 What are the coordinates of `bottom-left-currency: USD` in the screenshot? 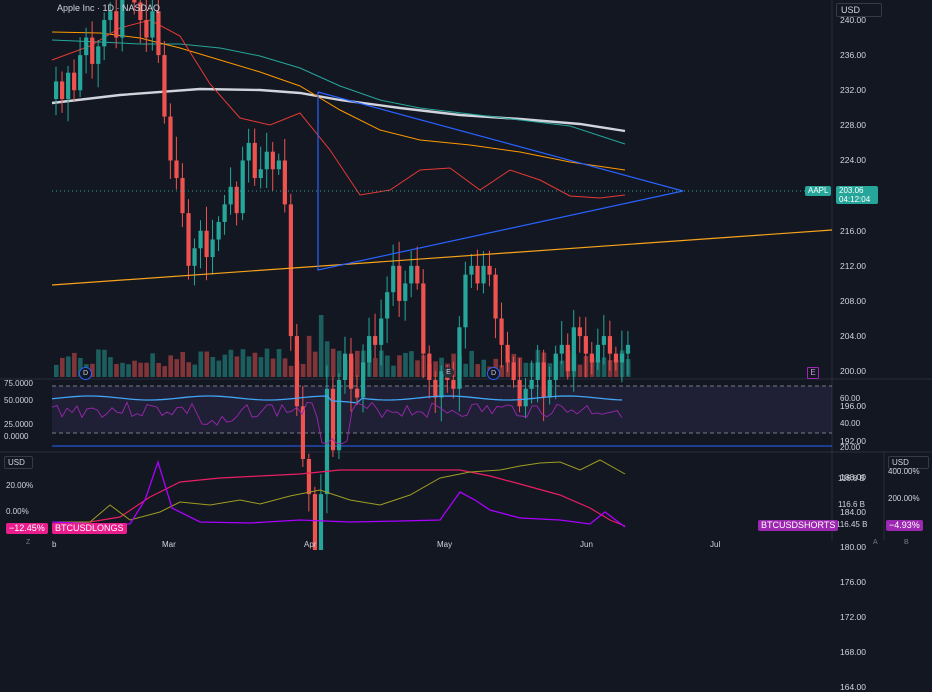 It's located at (18, 462).